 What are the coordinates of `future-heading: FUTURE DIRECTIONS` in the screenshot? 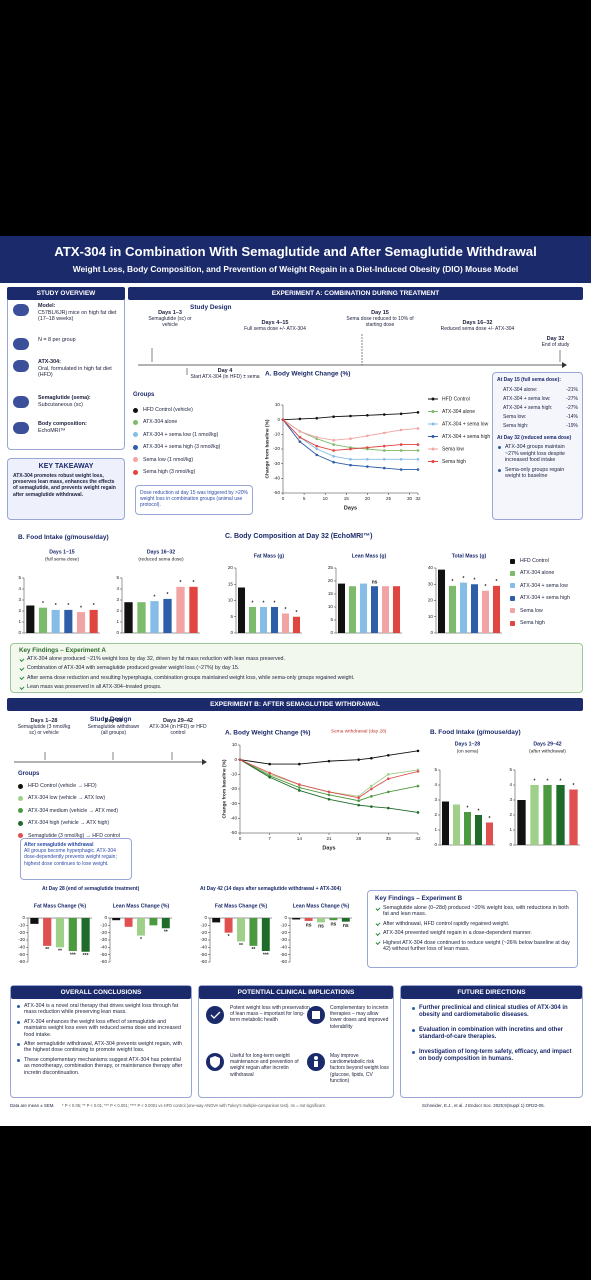 It's located at (491, 992).